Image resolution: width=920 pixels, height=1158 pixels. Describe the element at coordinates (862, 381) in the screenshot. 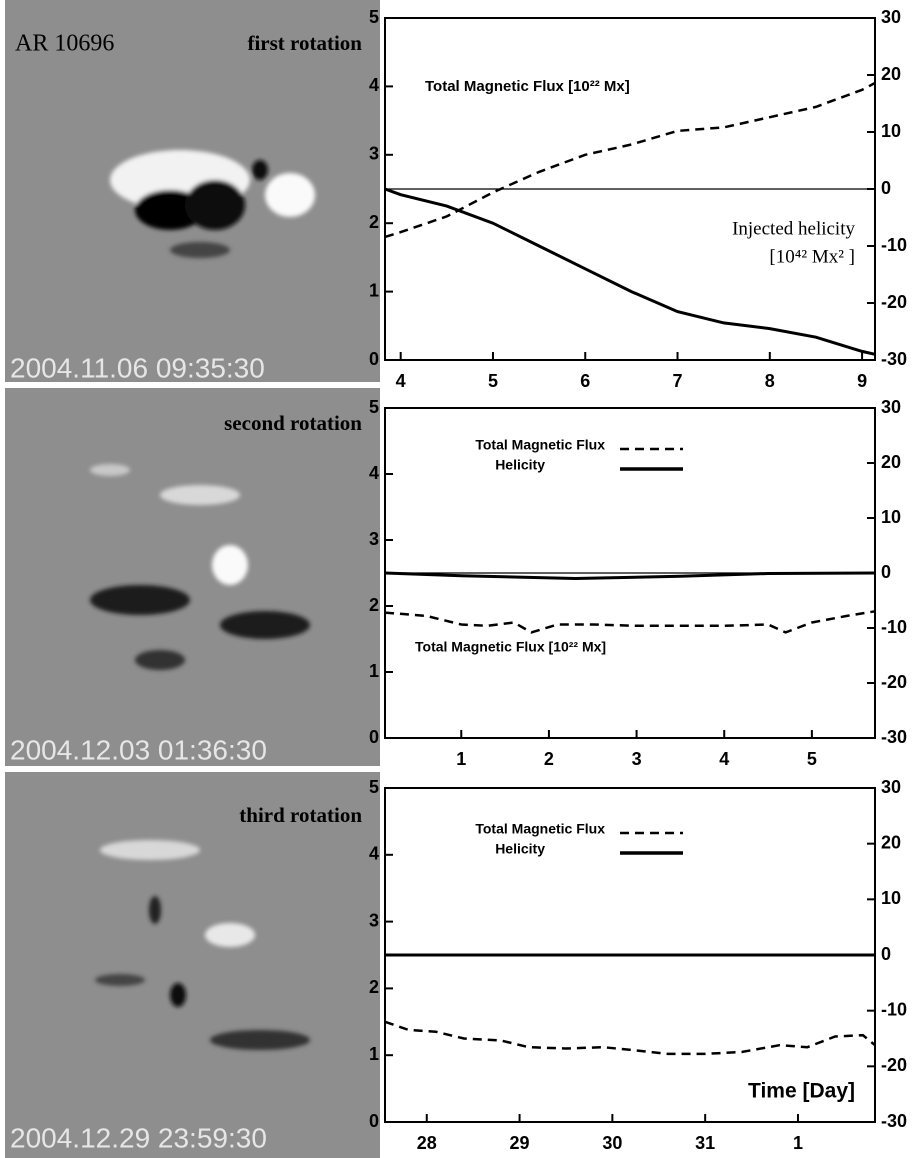

I see `x-tick-label: 9` at that location.